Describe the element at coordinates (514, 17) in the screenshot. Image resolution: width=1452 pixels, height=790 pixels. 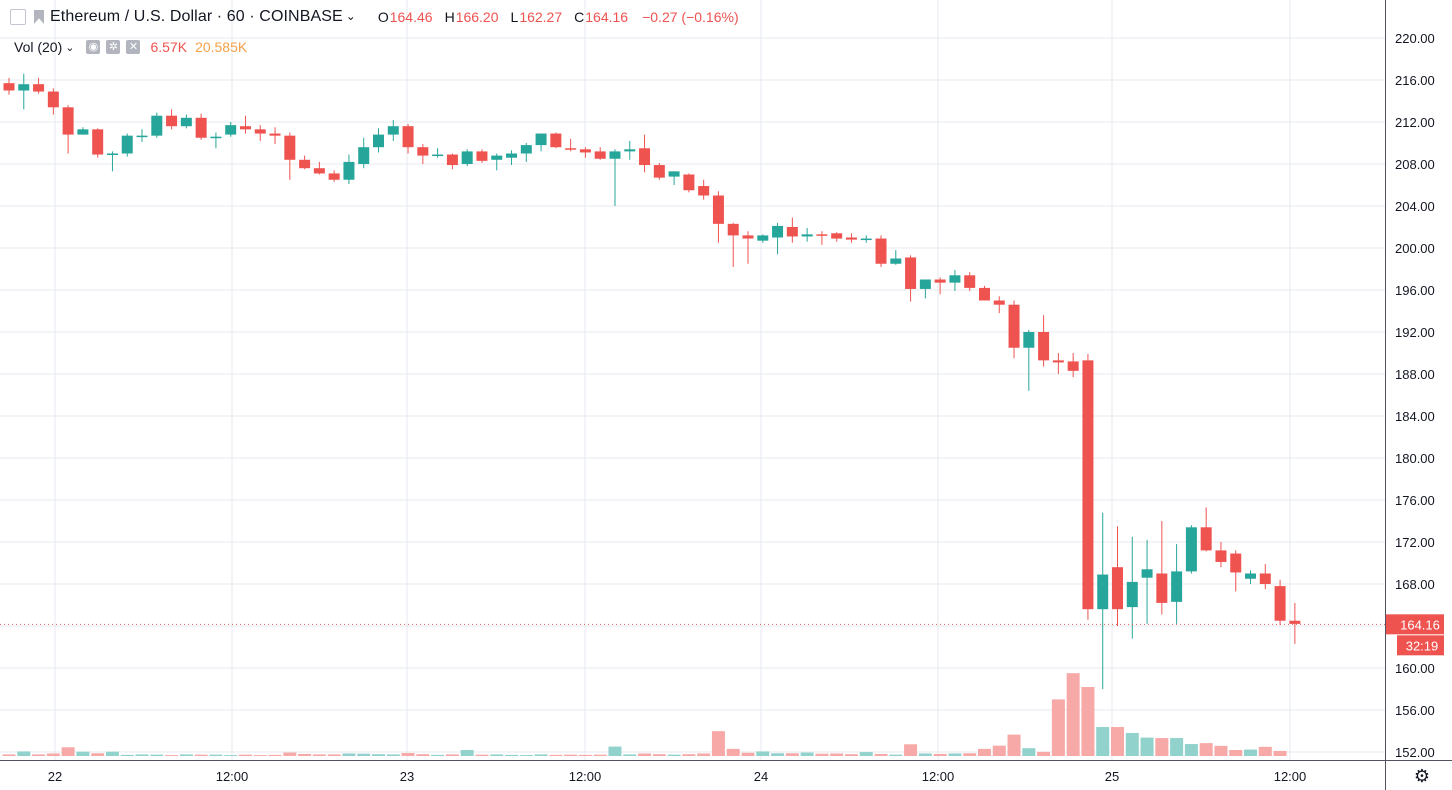
I see `low-label: L` at that location.